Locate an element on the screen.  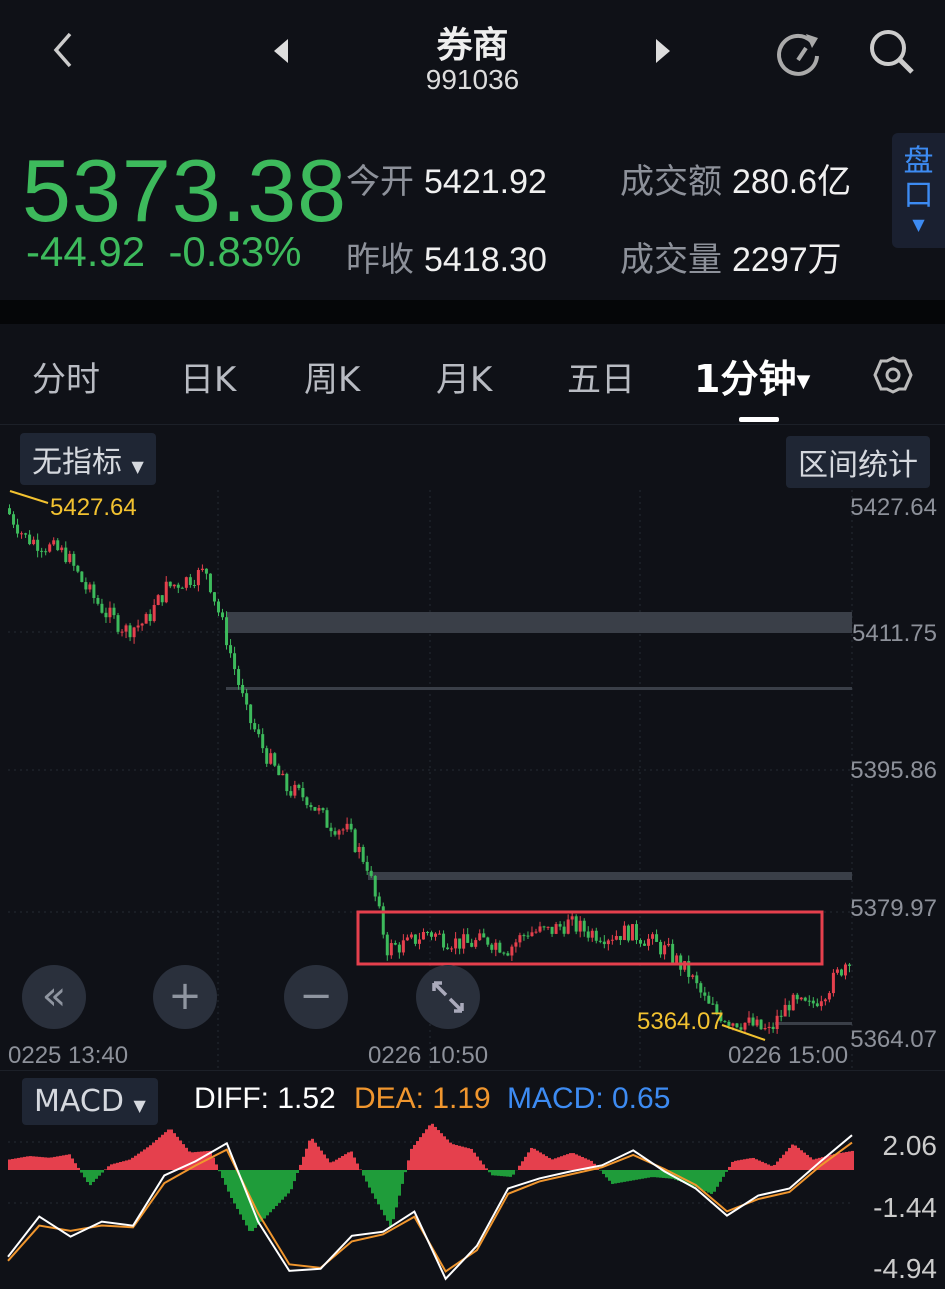
fullscreen-button is located at coordinates (448, 997).